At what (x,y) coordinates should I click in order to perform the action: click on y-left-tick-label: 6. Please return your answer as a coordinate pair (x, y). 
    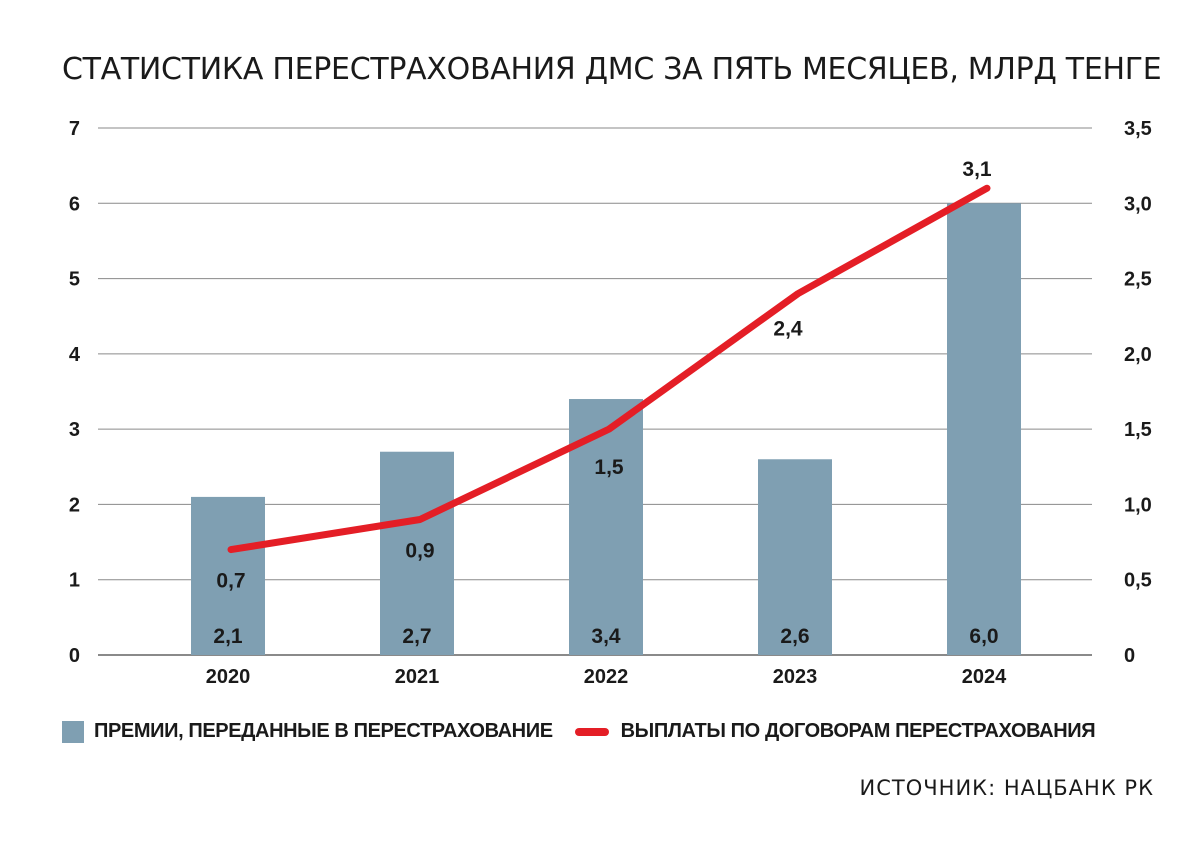
    Looking at the image, I should click on (74, 204).